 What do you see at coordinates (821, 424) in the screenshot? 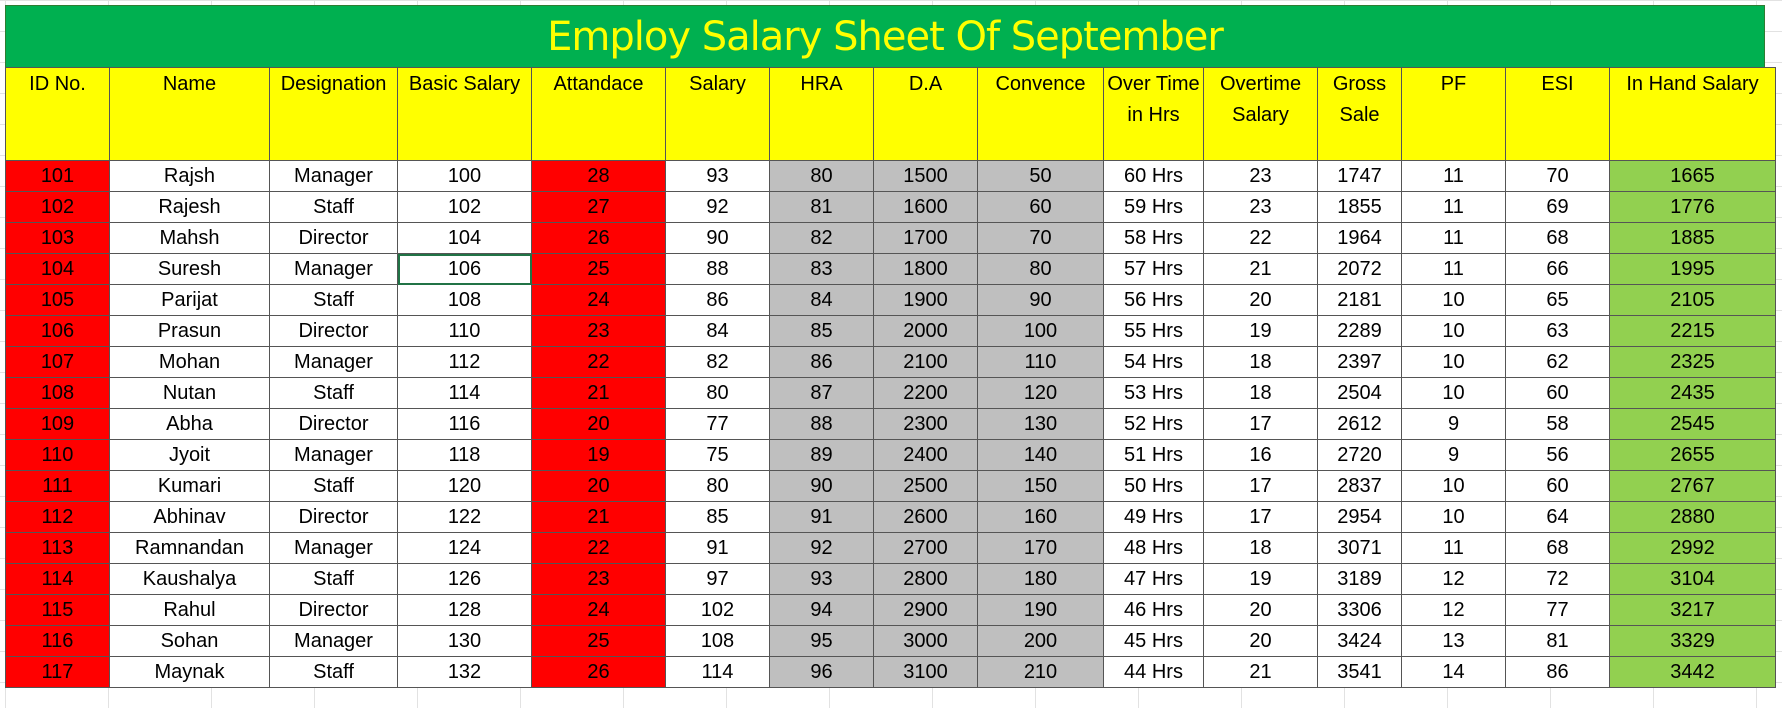
I see `cell-hra: 88` at bounding box center [821, 424].